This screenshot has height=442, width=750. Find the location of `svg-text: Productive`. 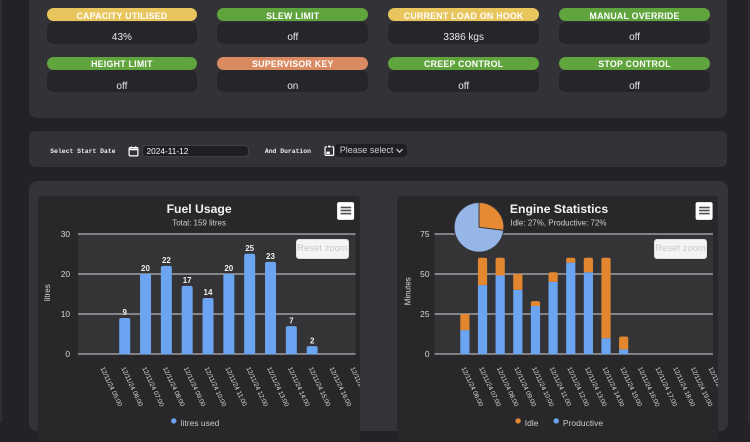

svg-text: Productive is located at coordinates (583, 423).